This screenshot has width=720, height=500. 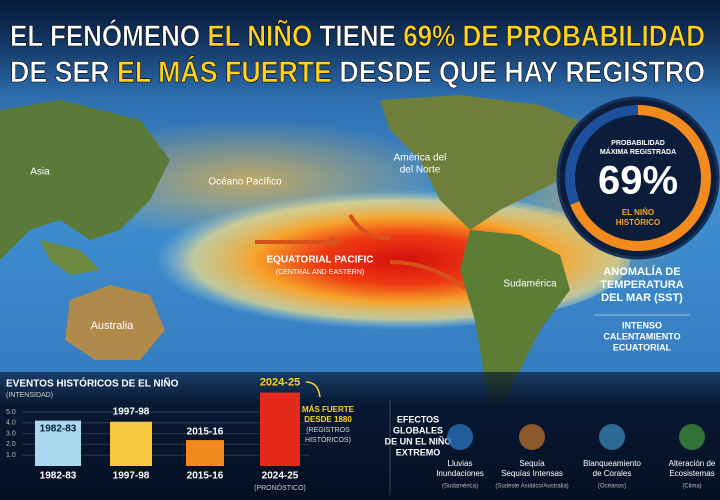 What do you see at coordinates (638, 181) in the screenshot?
I see `gauge-value: 69%` at bounding box center [638, 181].